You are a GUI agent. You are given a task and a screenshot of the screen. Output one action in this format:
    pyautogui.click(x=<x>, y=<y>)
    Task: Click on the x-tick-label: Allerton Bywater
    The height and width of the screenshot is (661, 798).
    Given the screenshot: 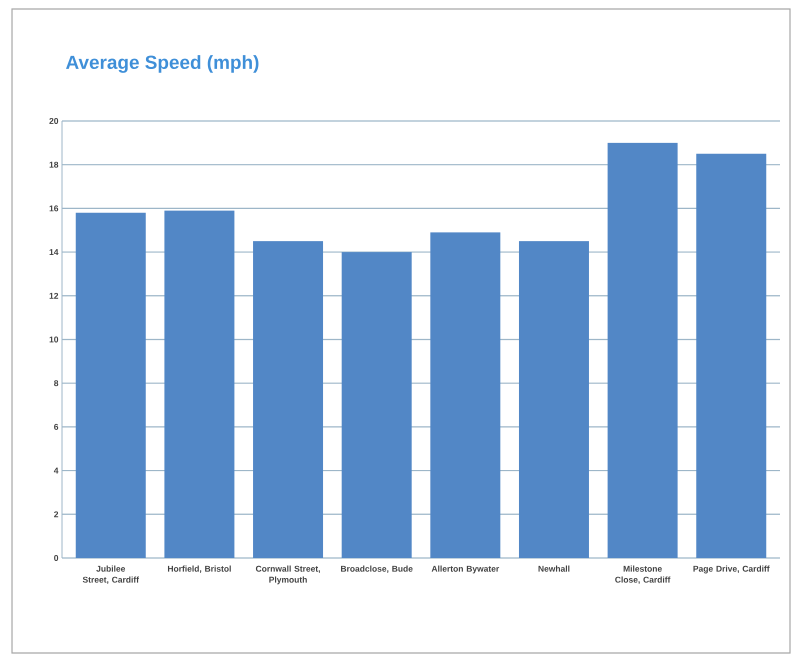 What is the action you would take?
    pyautogui.click(x=466, y=570)
    